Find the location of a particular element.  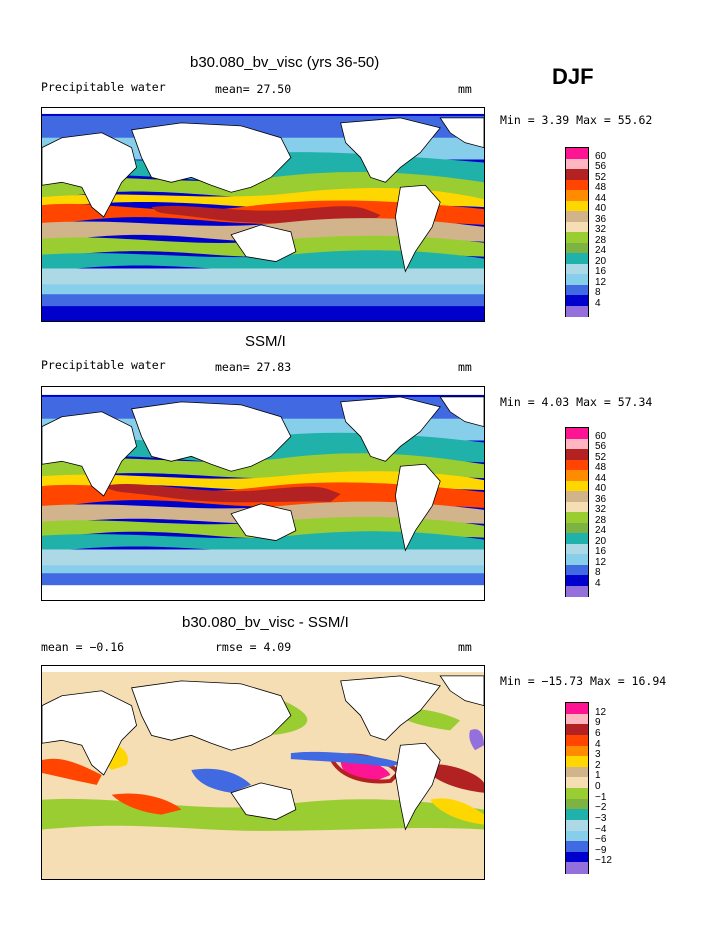

colorbar-tick-label: −2 is located at coordinates (601, 808).